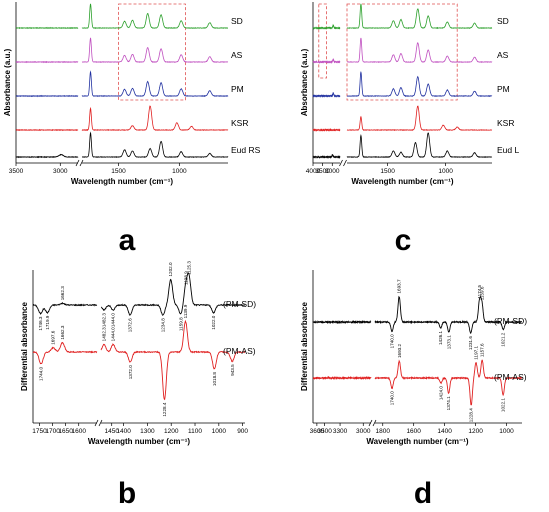 The height and width of the screenshot is (512, 549). Describe the element at coordinates (52, 431) in the screenshot. I see `panel-b-x-tick-label-1700: 1700` at that location.